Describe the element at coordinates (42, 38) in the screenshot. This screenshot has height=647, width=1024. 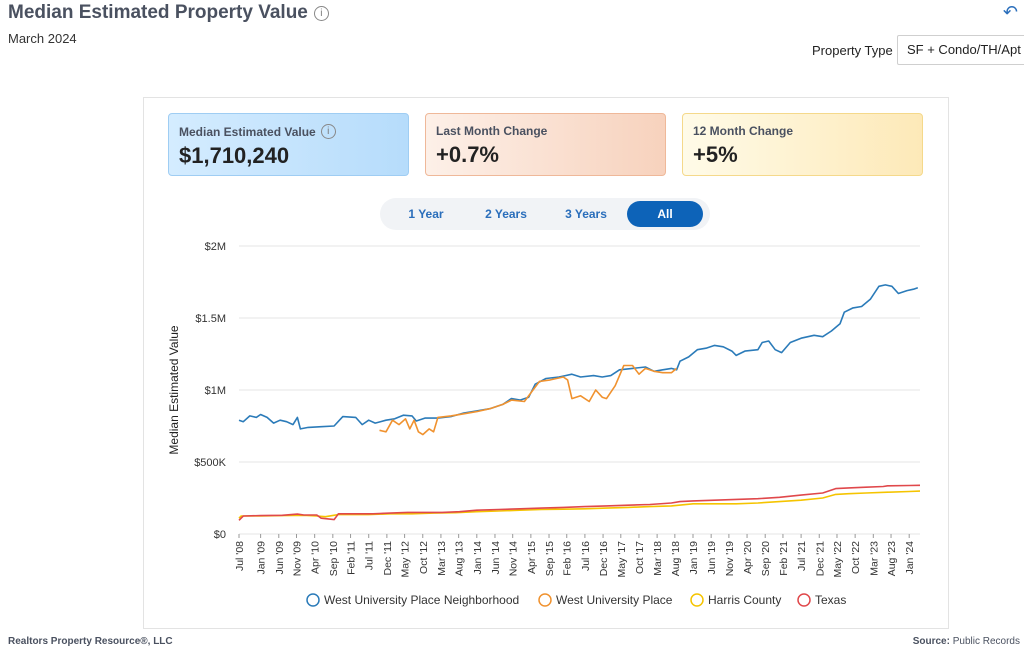
I see `page-subtitle: March 2024` at that location.